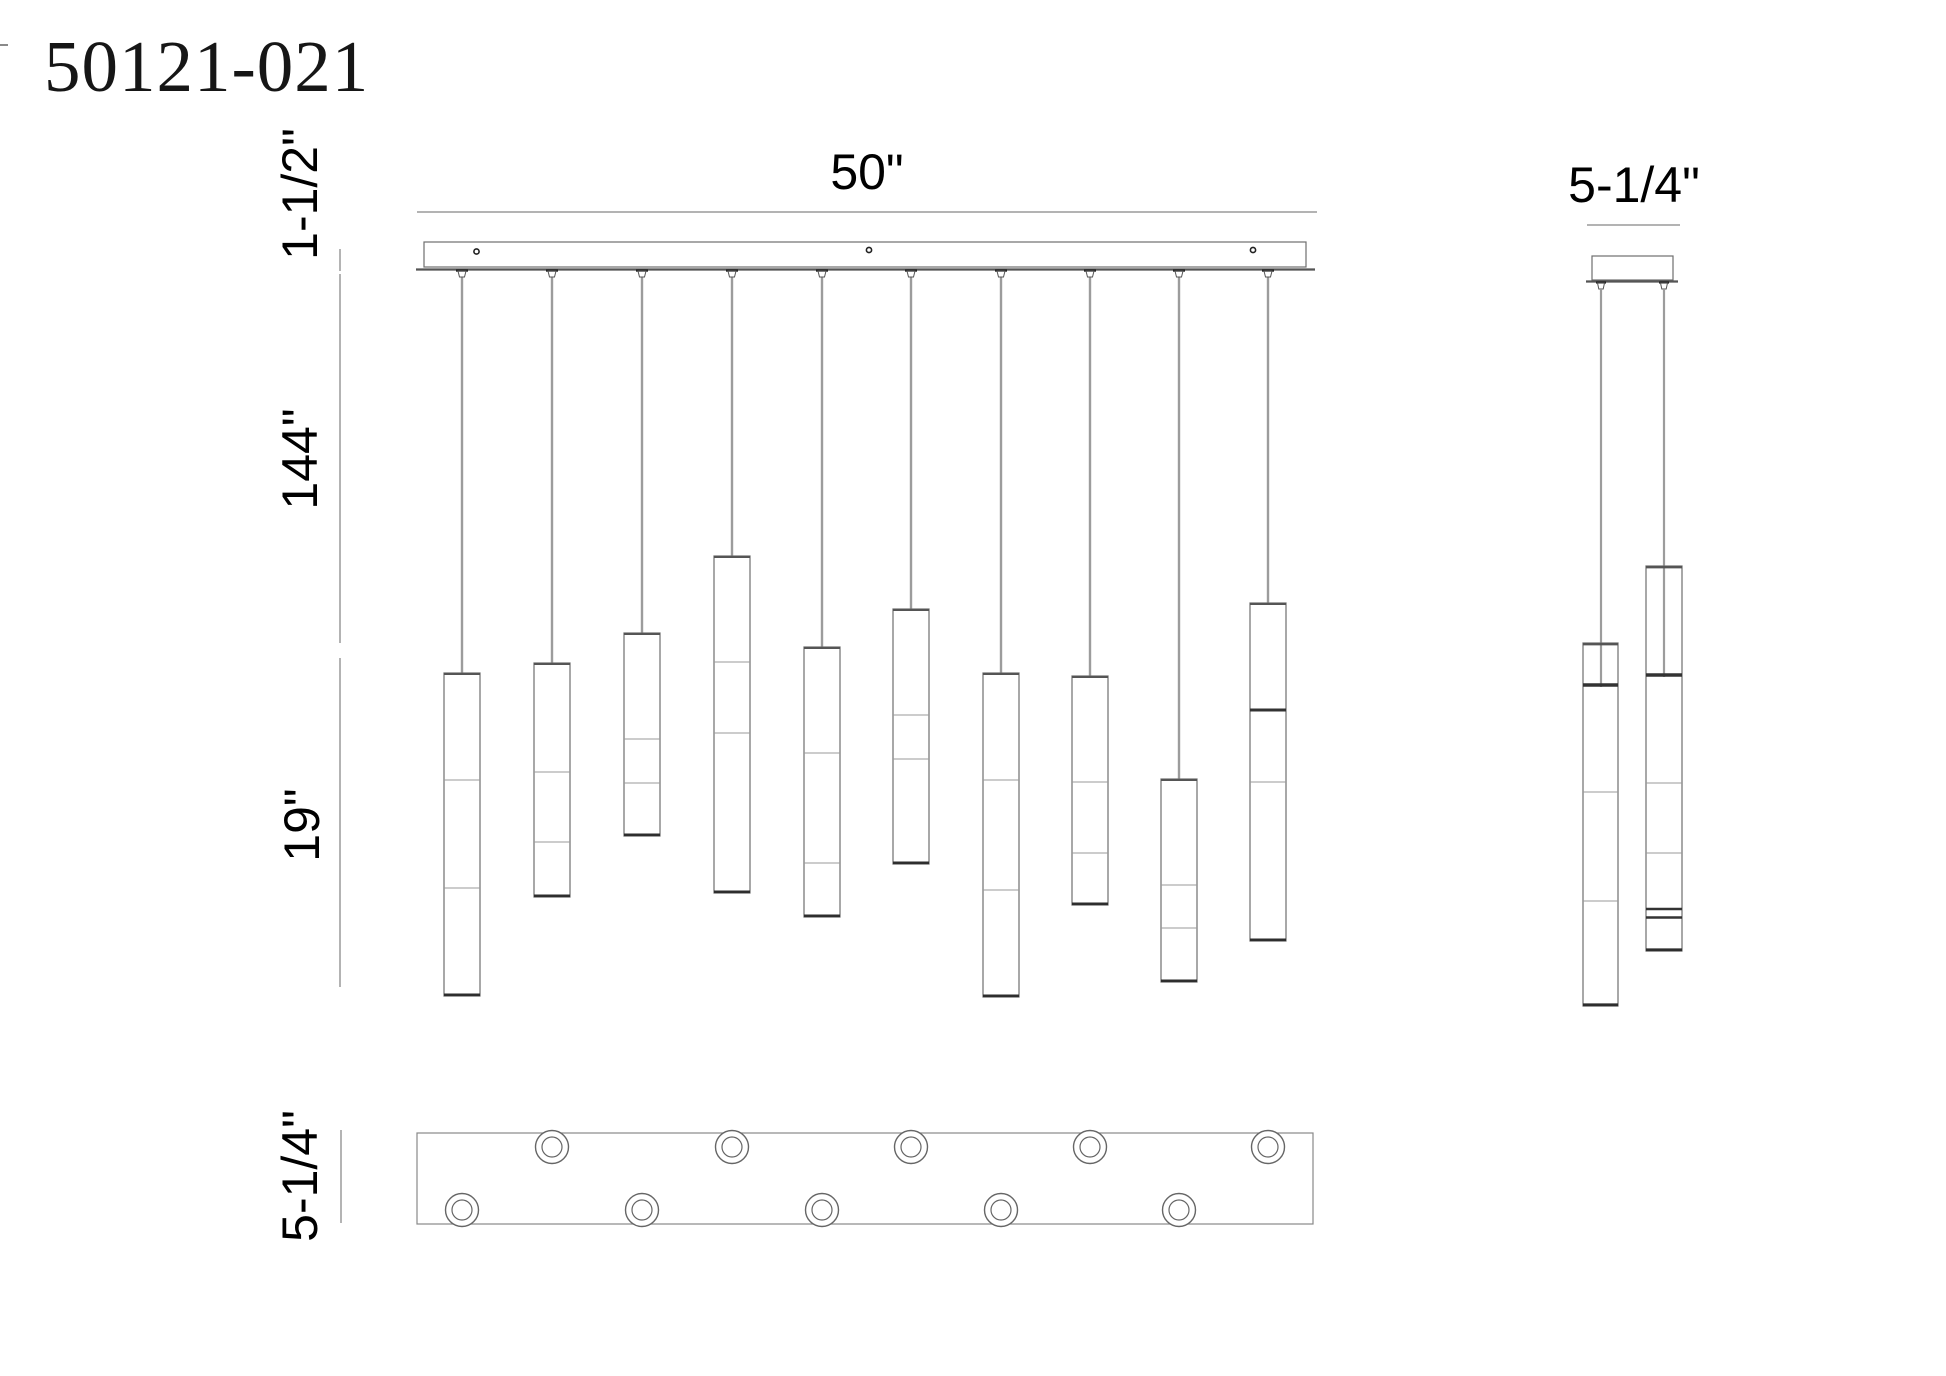  Describe the element at coordinates (867, 172) in the screenshot. I see `dim-label-canopy-length: 50"` at that location.